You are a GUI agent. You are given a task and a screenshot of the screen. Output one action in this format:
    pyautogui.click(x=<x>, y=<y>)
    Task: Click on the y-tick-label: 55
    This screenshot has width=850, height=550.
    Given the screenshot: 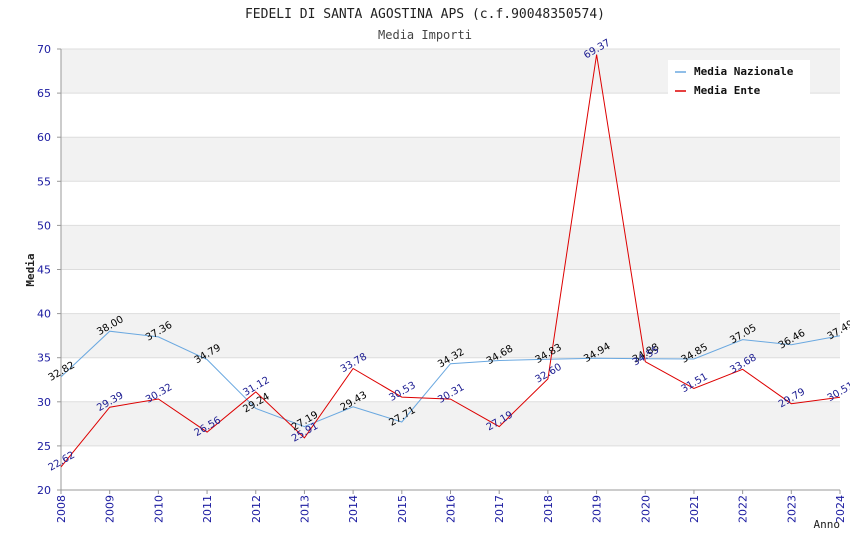 What is the action you would take?
    pyautogui.click(x=44, y=181)
    